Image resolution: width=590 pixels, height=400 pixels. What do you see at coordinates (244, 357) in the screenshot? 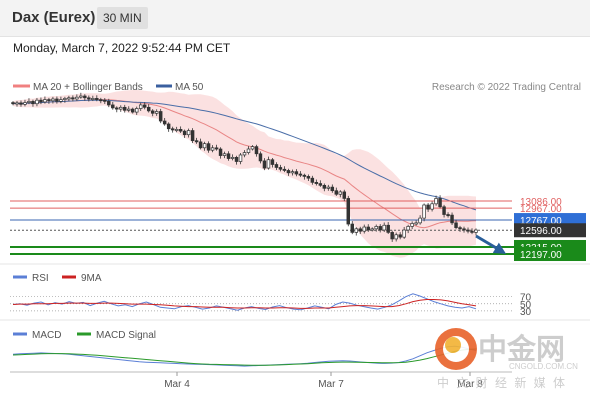
I see `macd-signal-line` at bounding box center [244, 357].